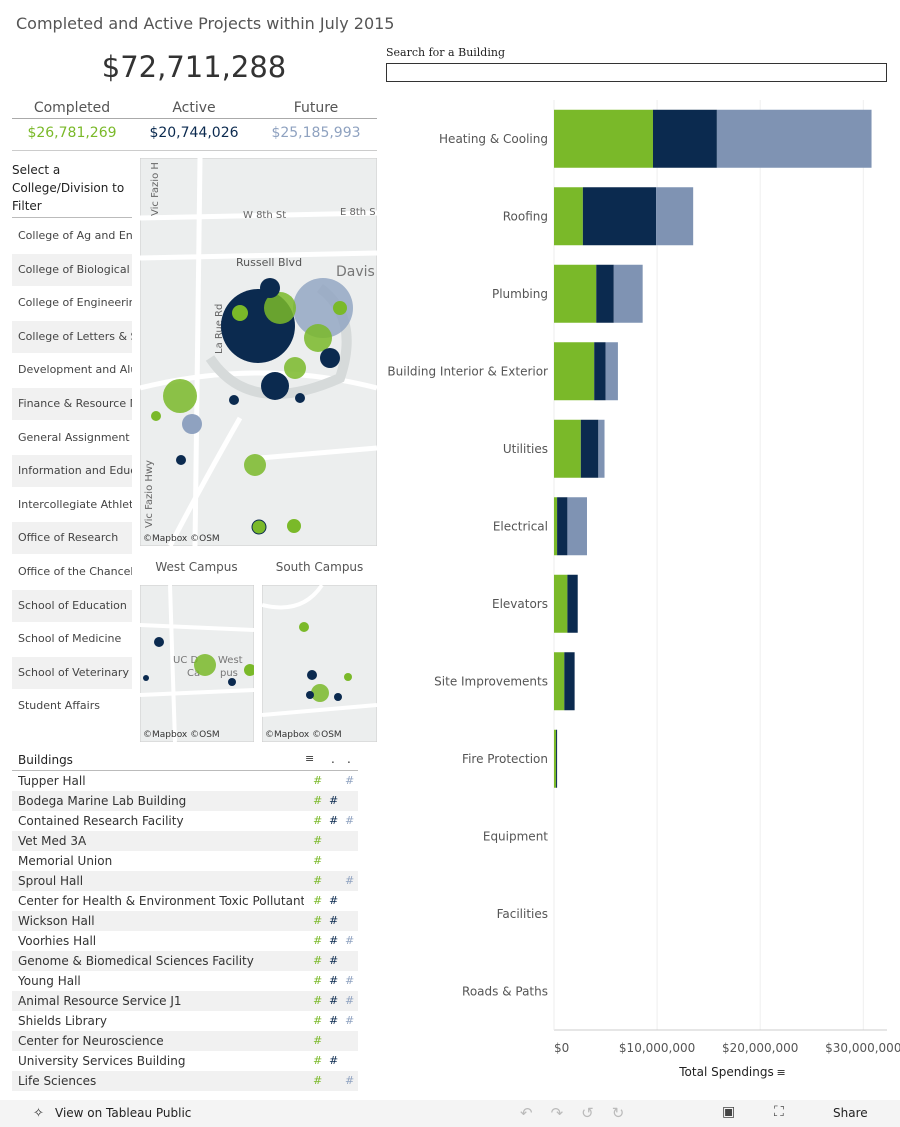 This screenshot has width=900, height=1127. I want to click on filter-item: Information and Educa, so click(72, 471).